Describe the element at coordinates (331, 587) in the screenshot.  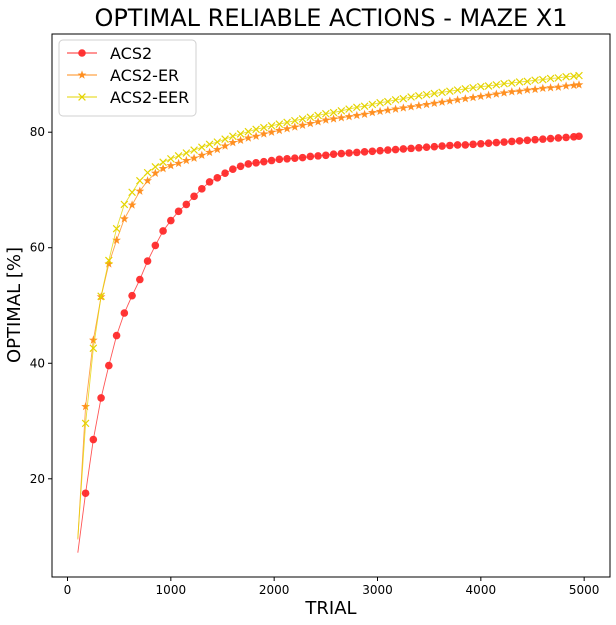
I see `x-axis-ticks: 0 1000 2000 3000 4000 5000` at that location.